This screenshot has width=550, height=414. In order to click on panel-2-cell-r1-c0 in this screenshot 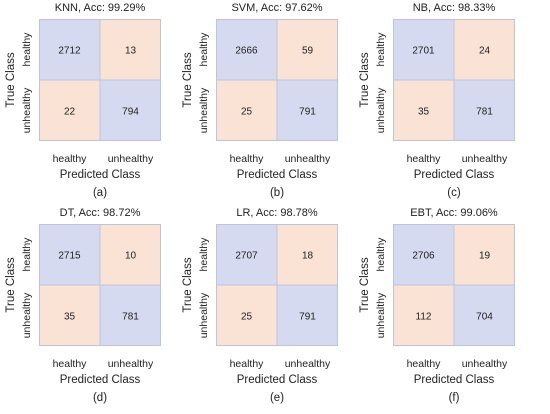, I will do `click(246, 110)`.